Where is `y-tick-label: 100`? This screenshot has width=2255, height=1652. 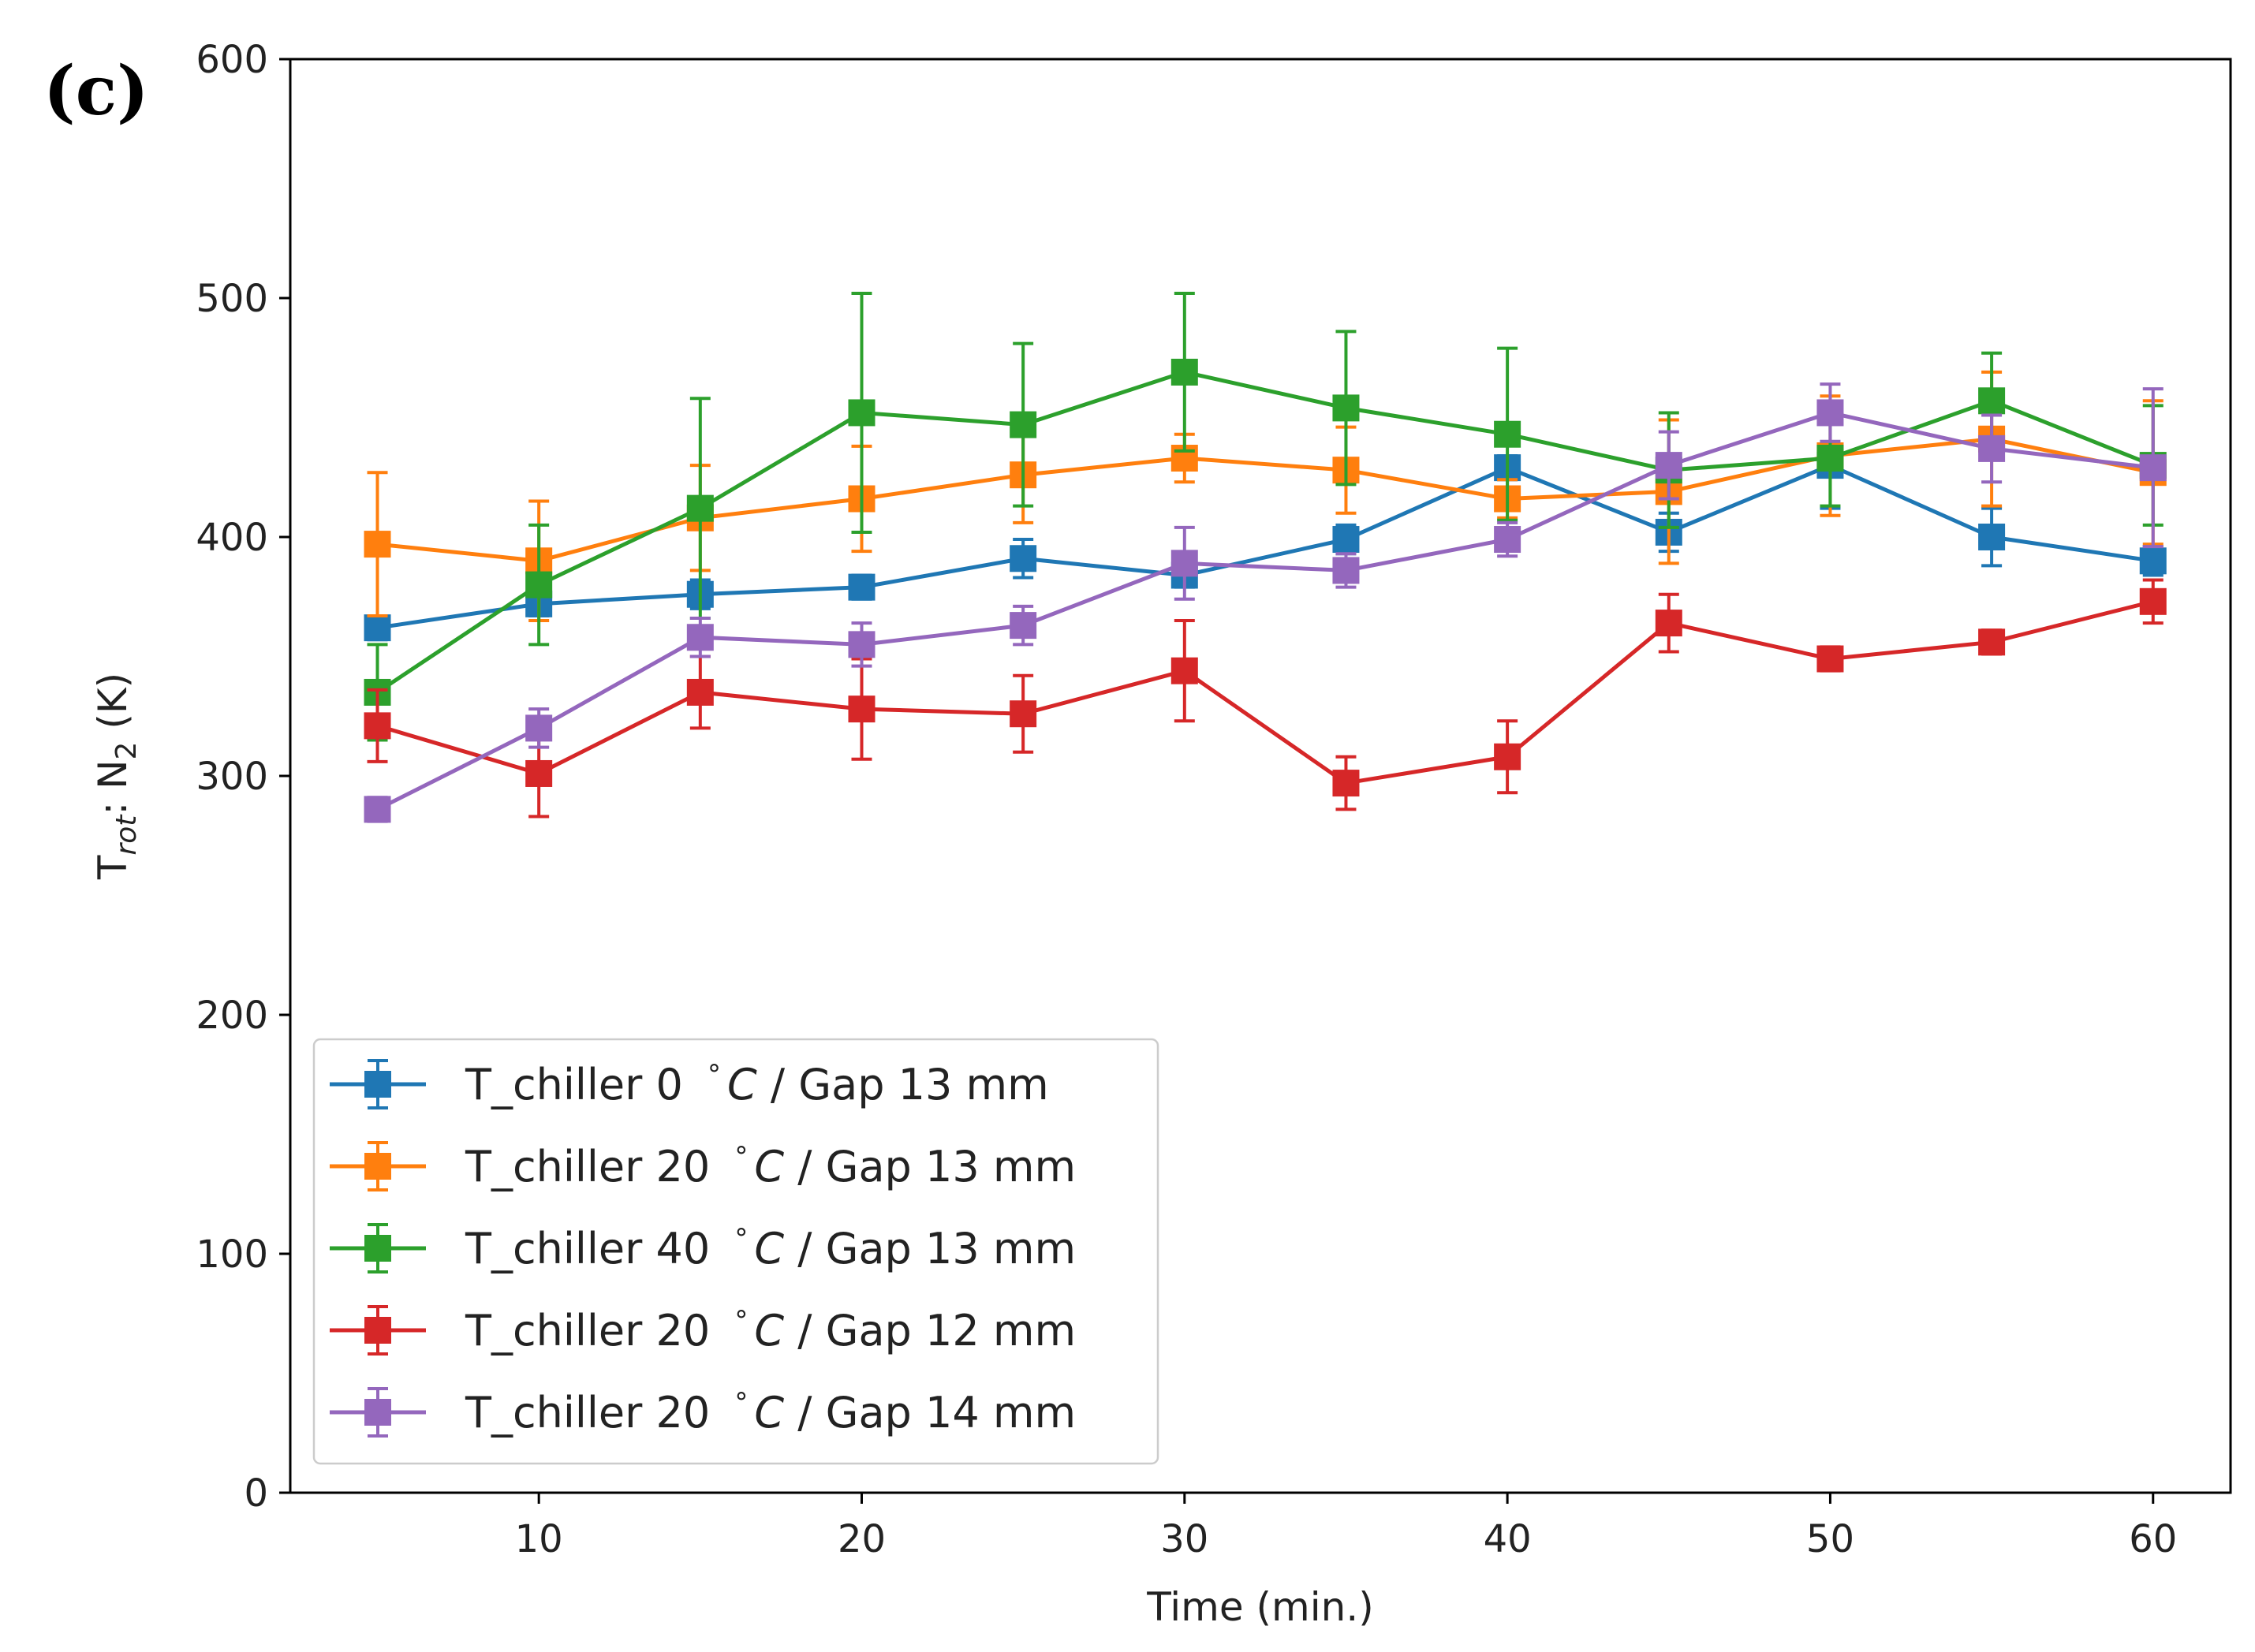 y-tick-label: 100 is located at coordinates (232, 1254).